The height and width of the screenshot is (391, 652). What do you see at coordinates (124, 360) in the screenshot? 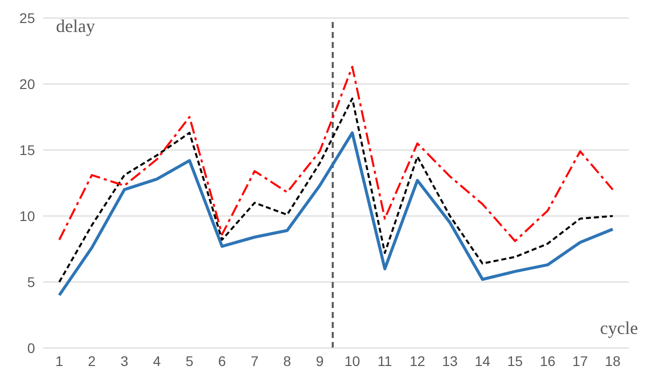
I see `x-tick-label: 3` at bounding box center [124, 360].